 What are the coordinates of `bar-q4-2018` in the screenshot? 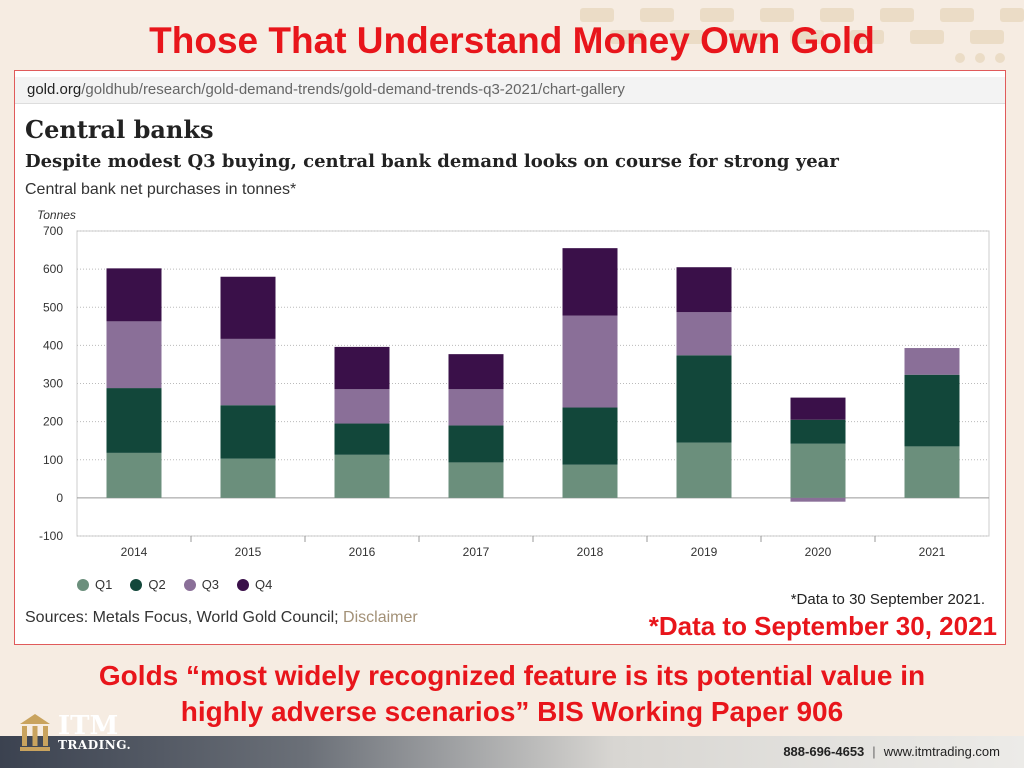 It's located at (590, 282).